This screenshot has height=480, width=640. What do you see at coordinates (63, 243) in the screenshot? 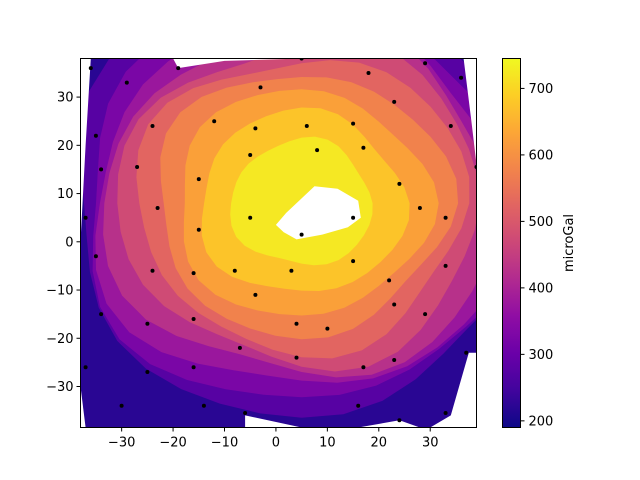
I see `y-axis: −30 −20 −10 0 10 20 30` at bounding box center [63, 243].